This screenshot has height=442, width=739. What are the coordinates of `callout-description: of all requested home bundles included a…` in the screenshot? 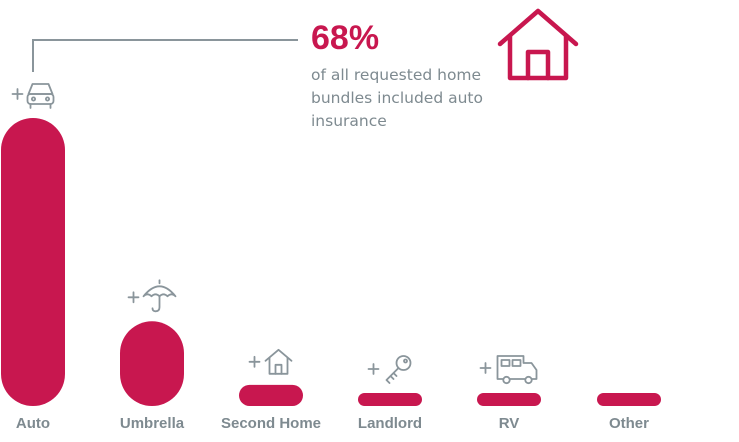 It's located at (397, 98).